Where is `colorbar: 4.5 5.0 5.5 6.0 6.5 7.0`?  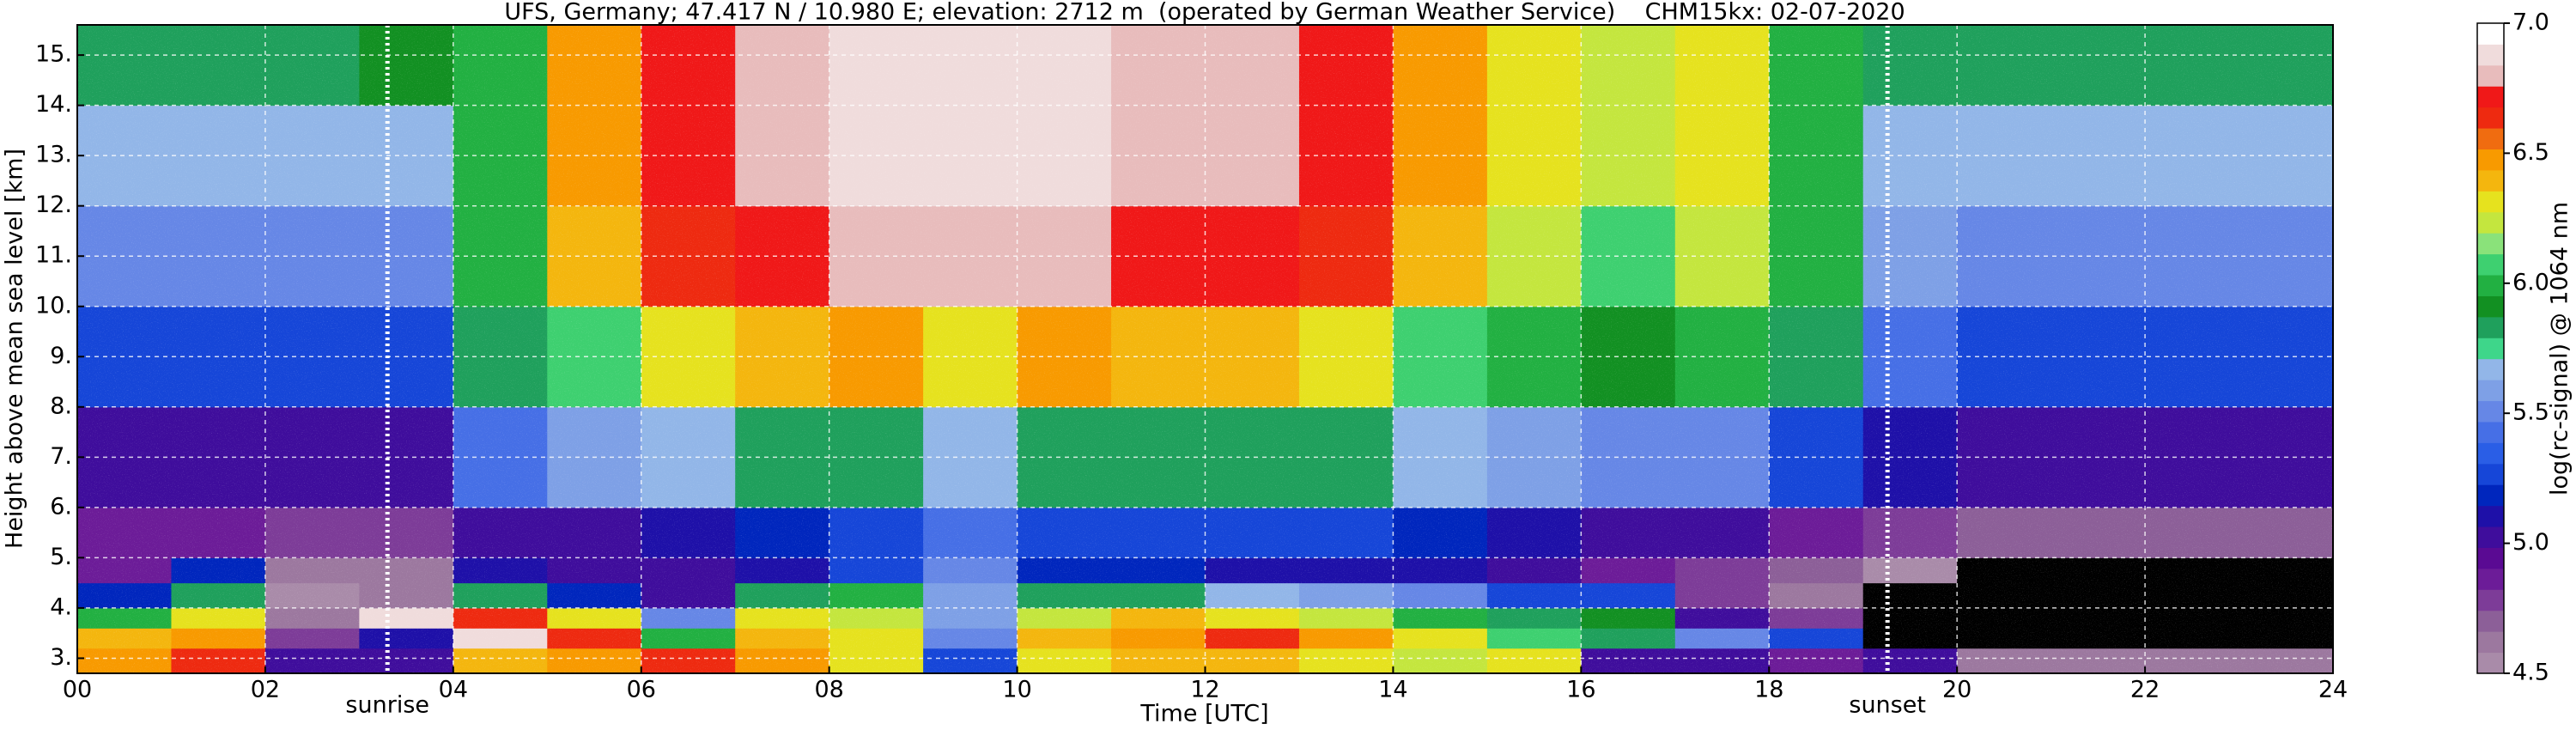 colorbar: 4.5 5.0 5.5 6.0 6.5 7.0 is located at coordinates (2513, 347).